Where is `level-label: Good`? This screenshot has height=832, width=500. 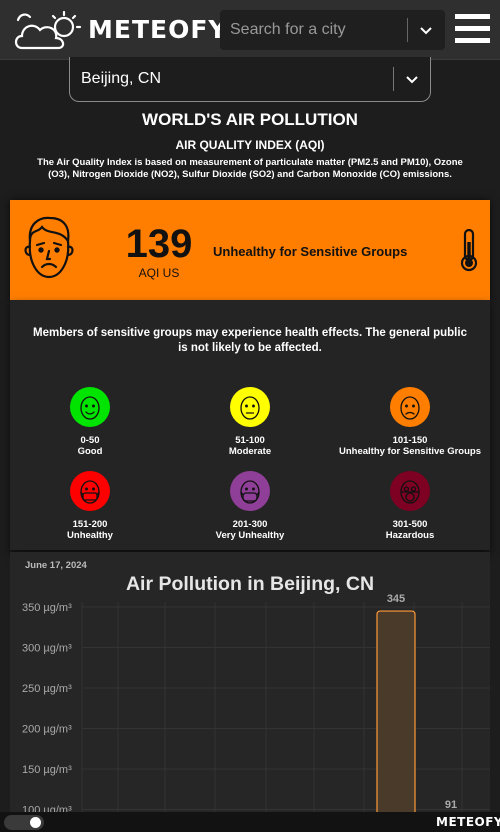 level-label: Good is located at coordinates (90, 451).